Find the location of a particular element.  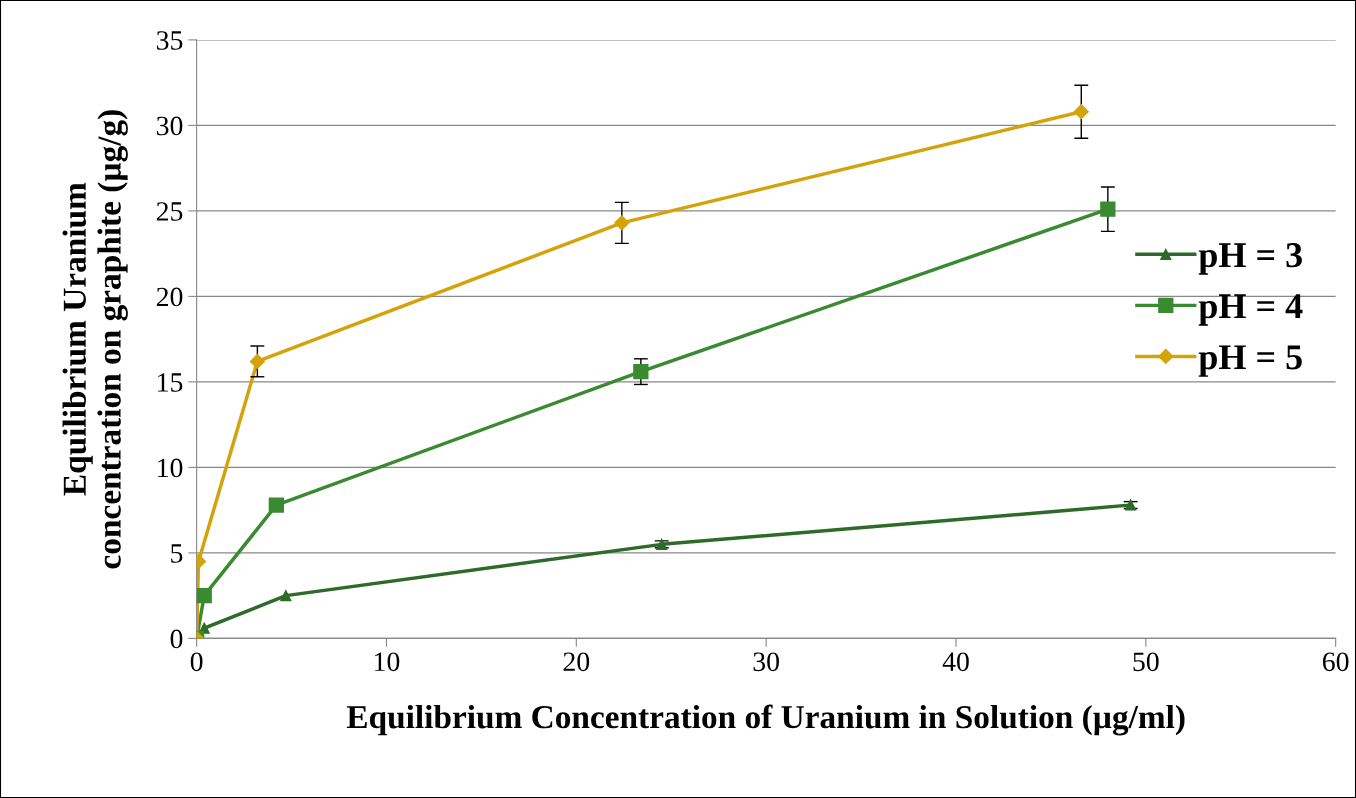

y-axis-title: Equilibrium Uranium concentration on graphite (µg/g) is located at coordinates (95, 339).